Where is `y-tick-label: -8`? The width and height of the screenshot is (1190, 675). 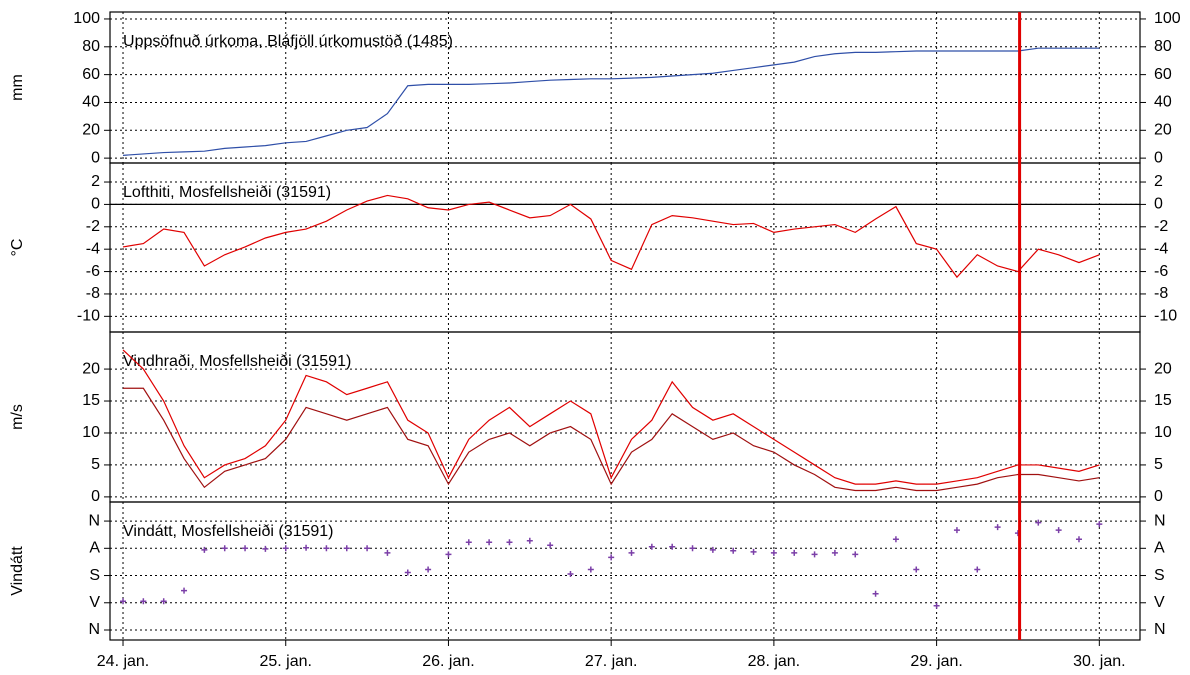 y-tick-label: -8 is located at coordinates (93, 293).